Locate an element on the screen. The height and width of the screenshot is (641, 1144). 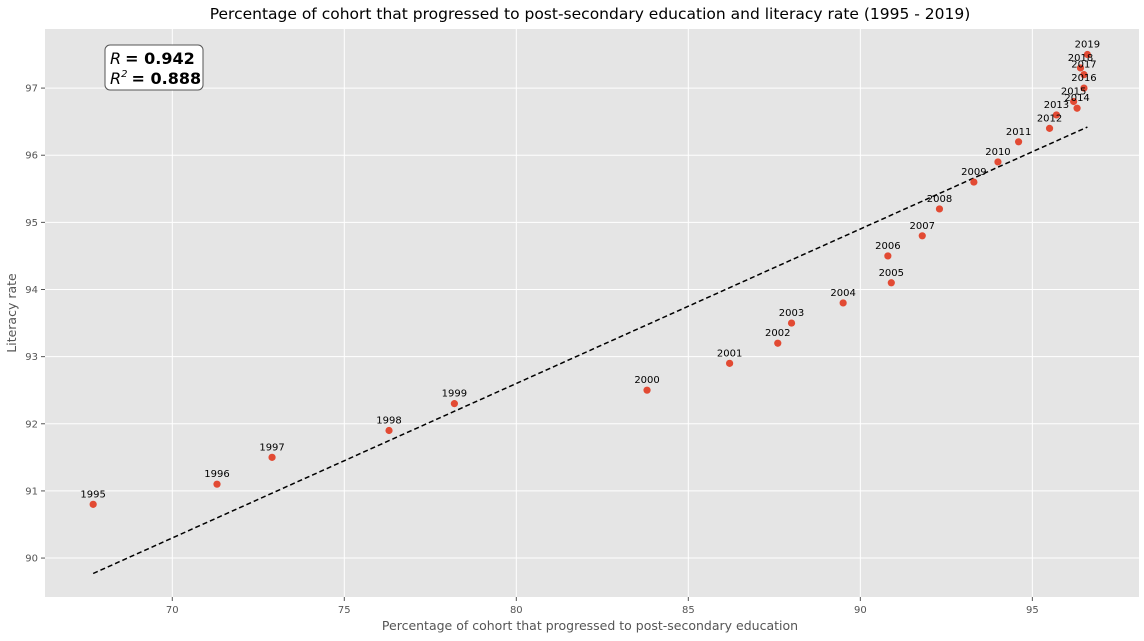
data-point-label: 2019 is located at coordinates (1087, 45).